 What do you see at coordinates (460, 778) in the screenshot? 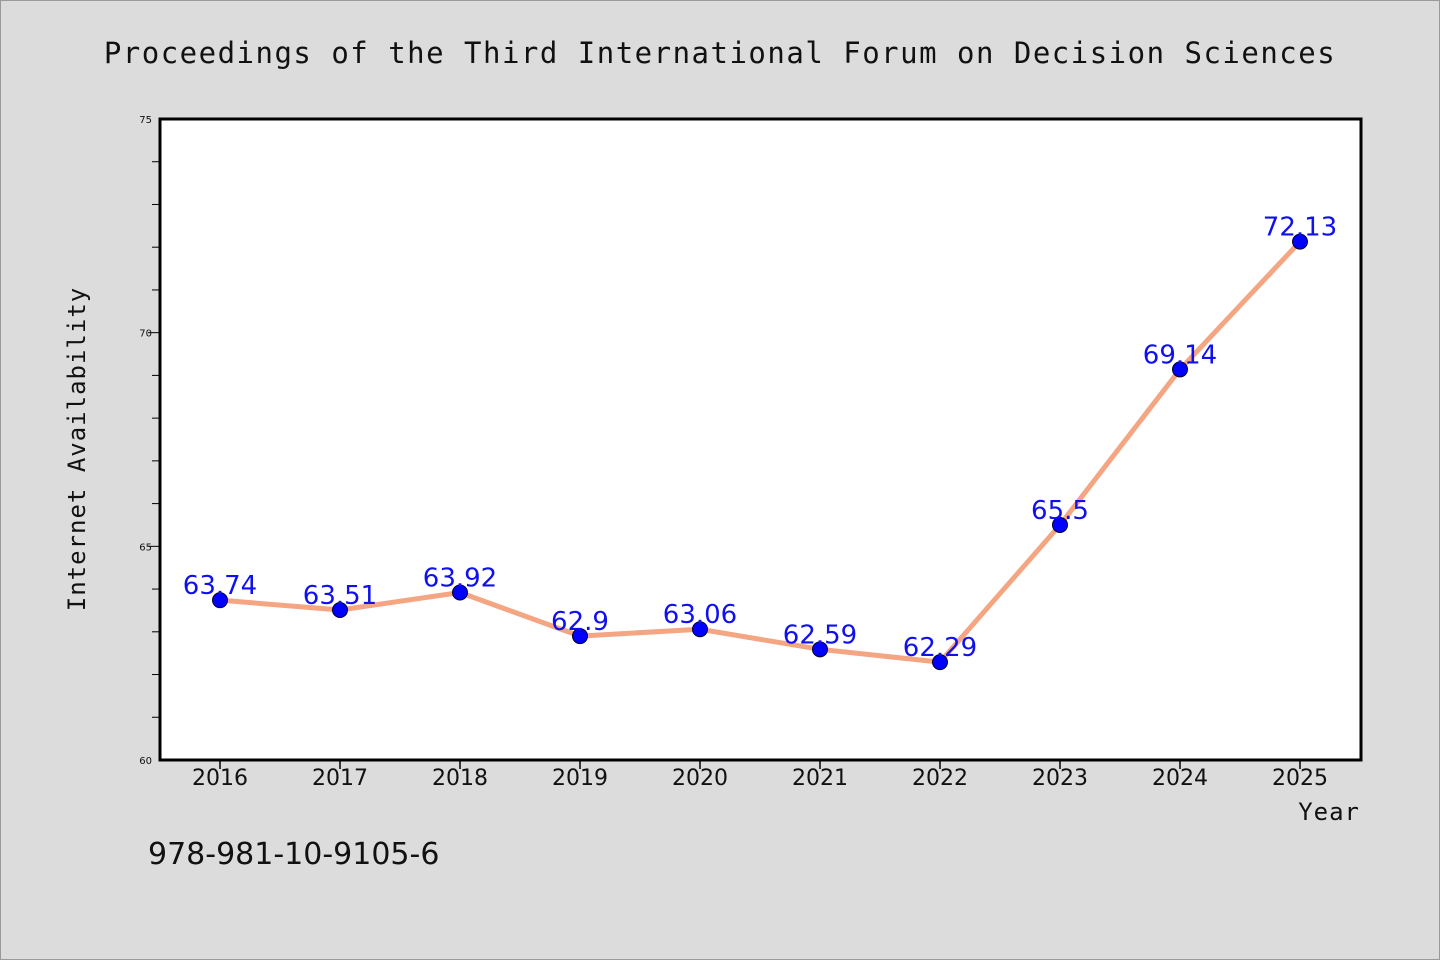
I see `x-tick-label: 2018` at bounding box center [460, 778].